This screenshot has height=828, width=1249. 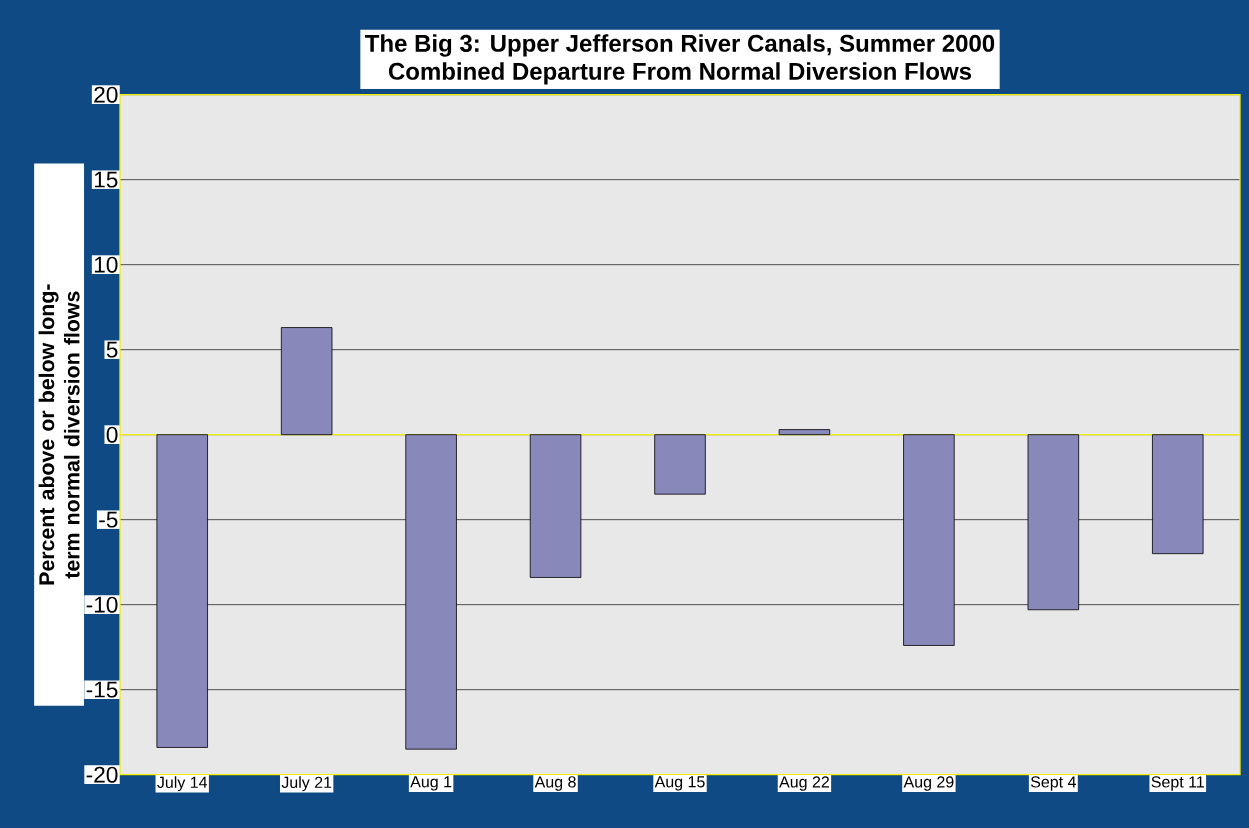 I want to click on x-tick-label: July 21, so click(x=306, y=784).